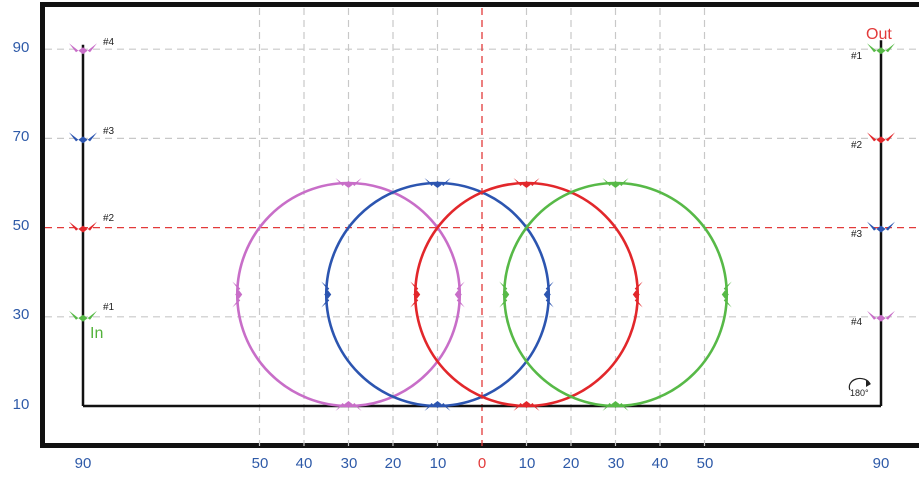 The image size is (919, 477). Describe the element at coordinates (415, 294) in the screenshot. I see `marker-left-red` at that location.